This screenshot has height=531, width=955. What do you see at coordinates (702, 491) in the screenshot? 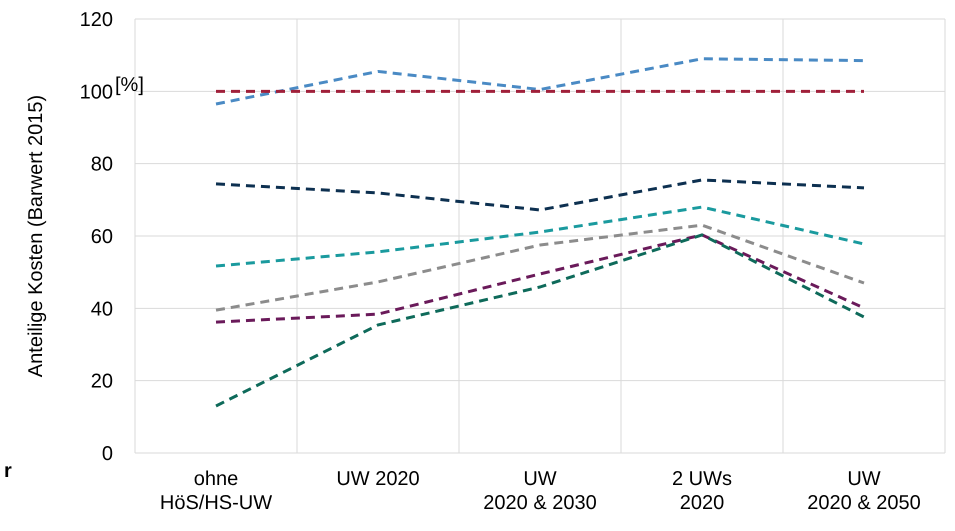
I see `x-tick-label: 2 UWs 2020` at bounding box center [702, 491].